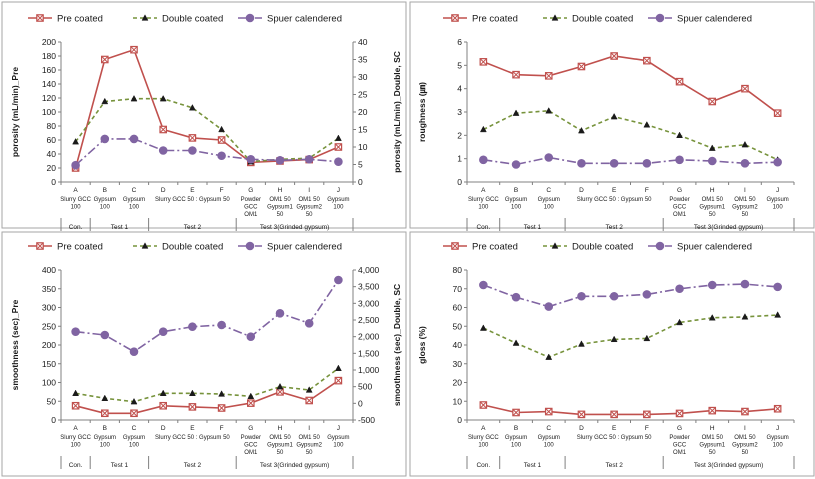  I want to click on x-group-label: Con., so click(76, 227).